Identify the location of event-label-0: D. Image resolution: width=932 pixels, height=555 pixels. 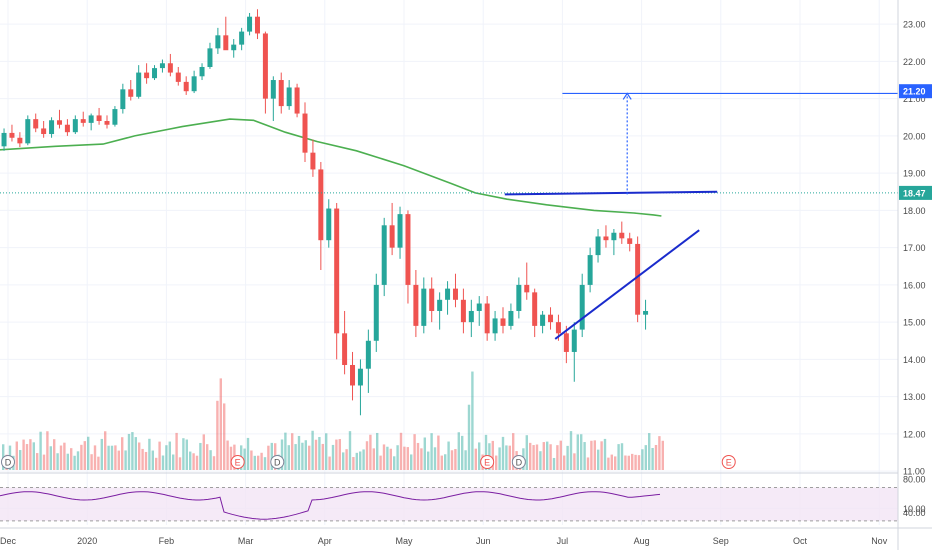
(8, 463).